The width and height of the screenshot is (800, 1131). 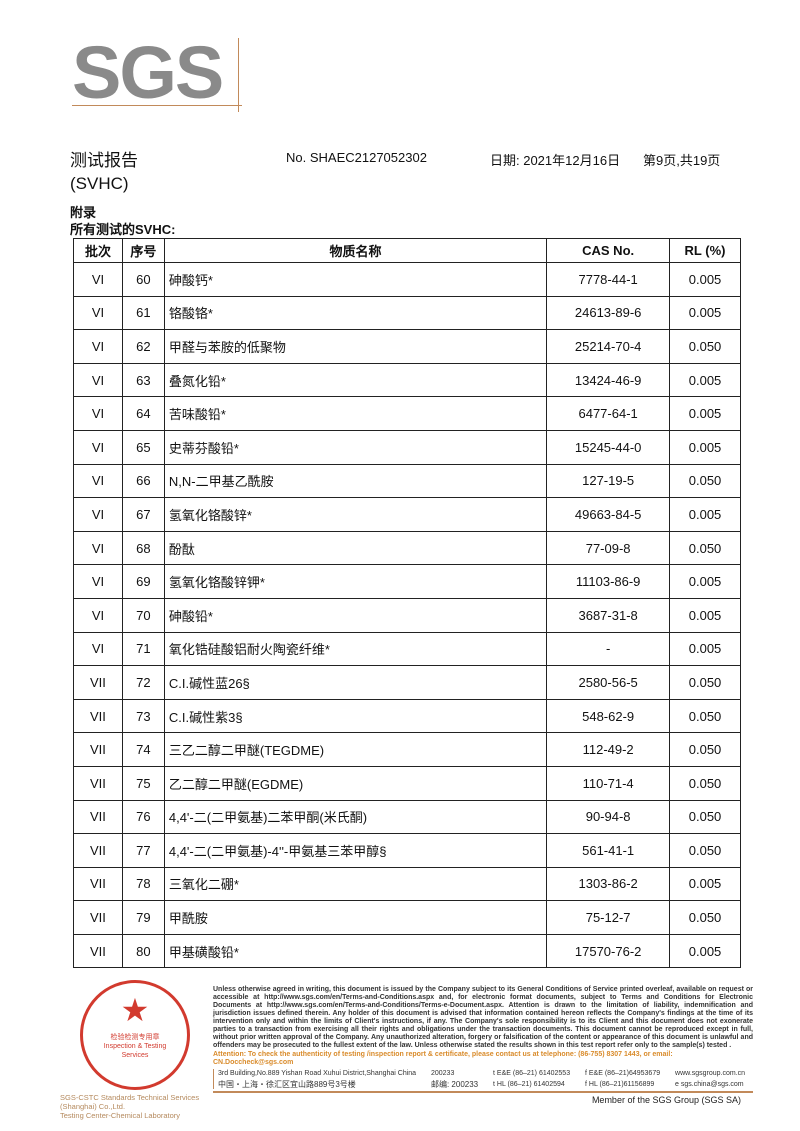 What do you see at coordinates (143, 313) in the screenshot?
I see `cell-seq: 61` at bounding box center [143, 313].